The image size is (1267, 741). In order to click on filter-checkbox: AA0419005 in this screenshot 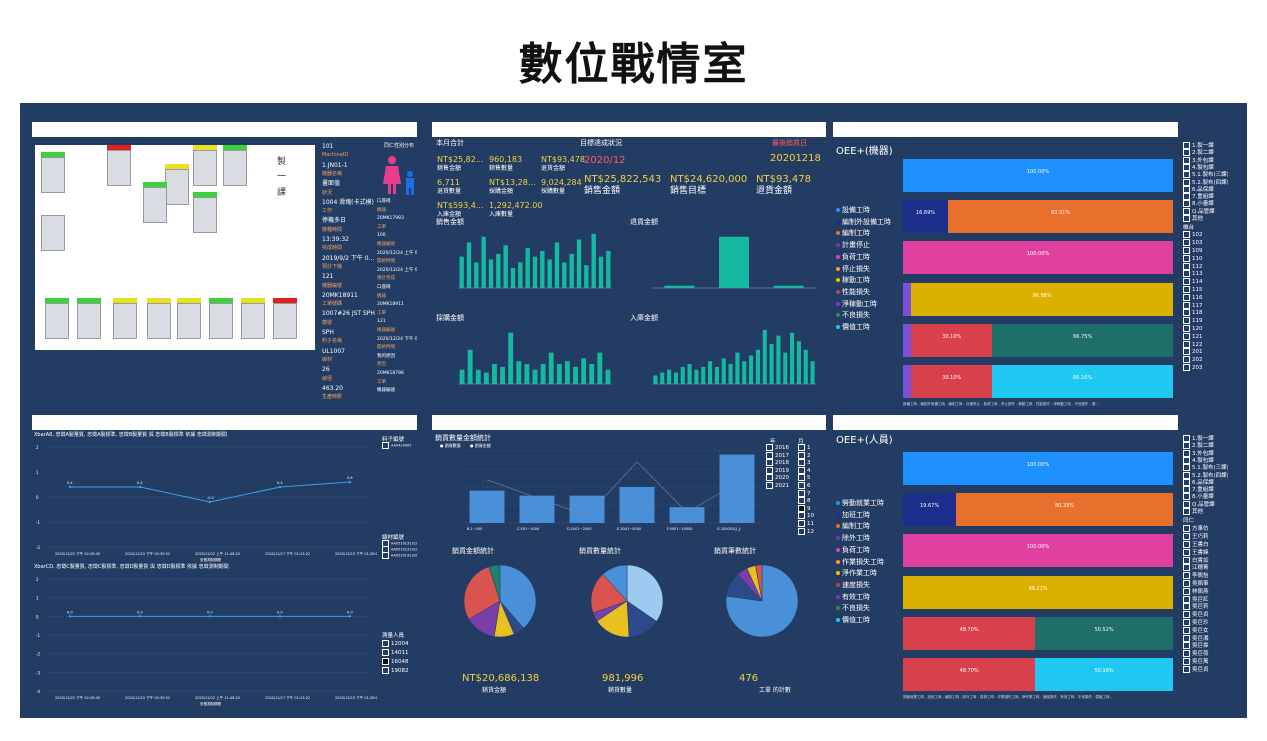, I will do `click(396, 445)`.